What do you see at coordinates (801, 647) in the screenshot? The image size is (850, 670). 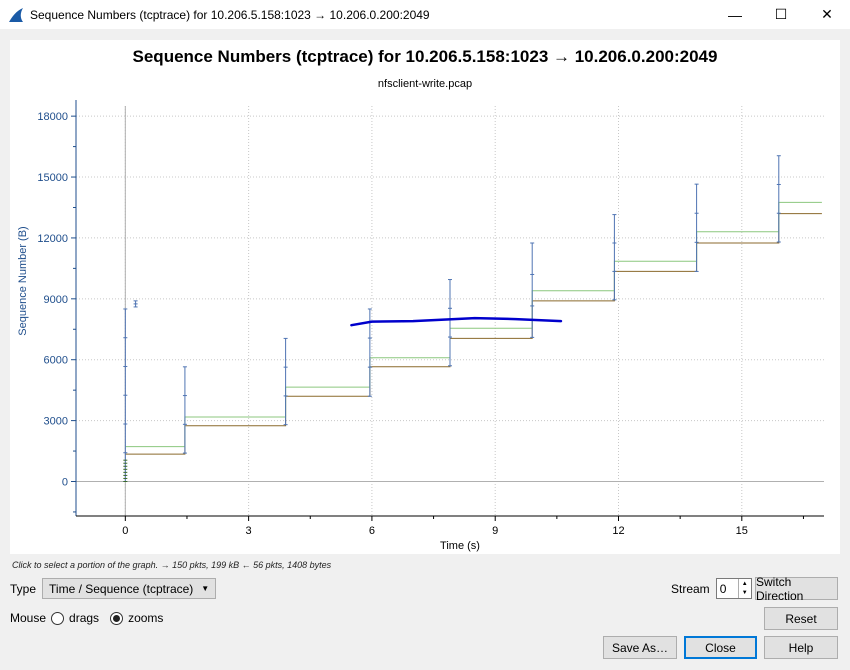 I see `help-button: Help` at bounding box center [801, 647].